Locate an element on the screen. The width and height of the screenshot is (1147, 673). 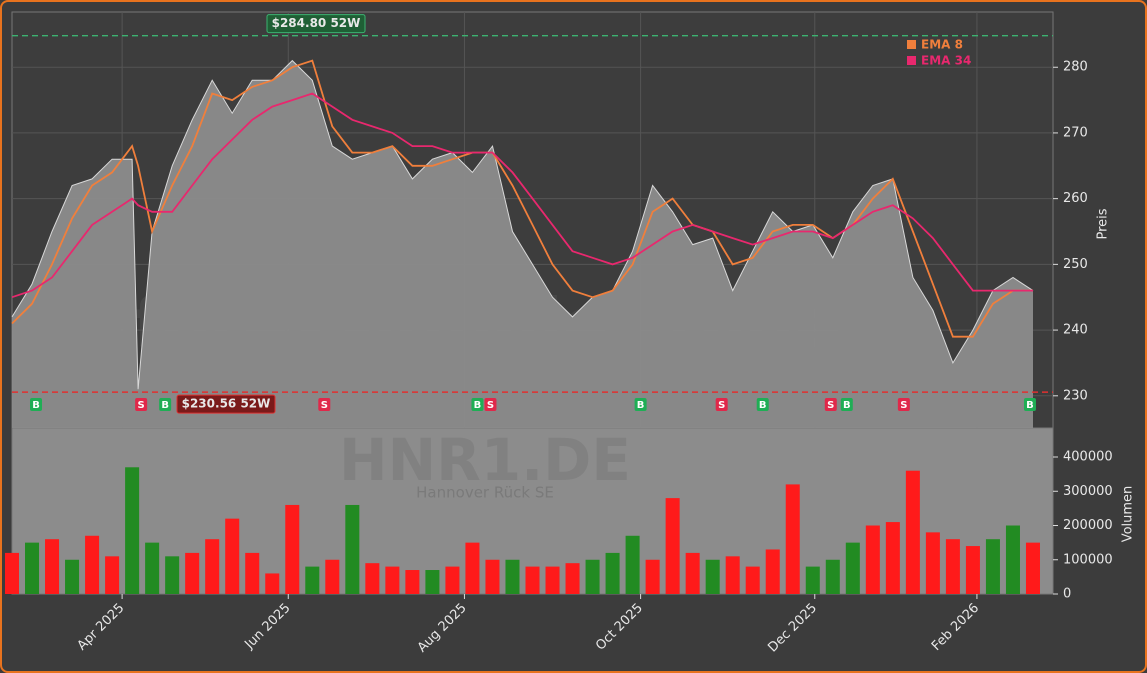
y-tick-label: 280 is located at coordinates (1075, 67).